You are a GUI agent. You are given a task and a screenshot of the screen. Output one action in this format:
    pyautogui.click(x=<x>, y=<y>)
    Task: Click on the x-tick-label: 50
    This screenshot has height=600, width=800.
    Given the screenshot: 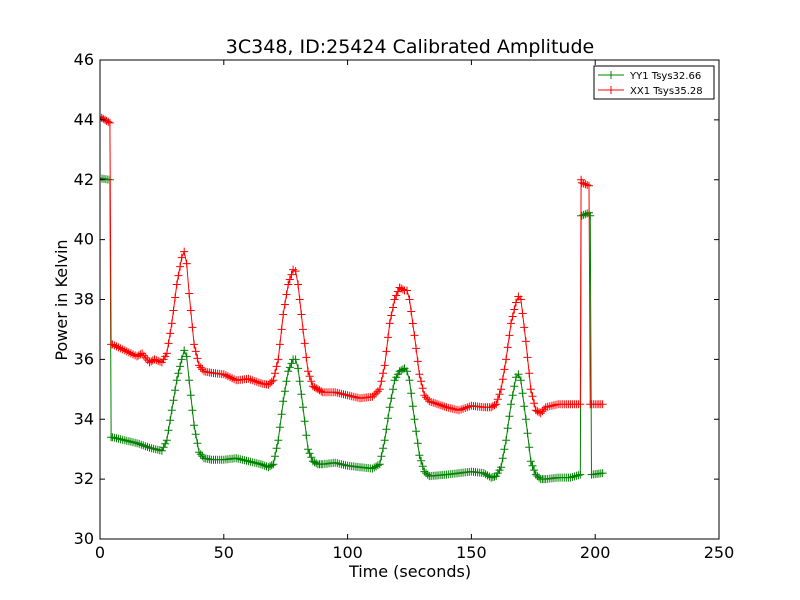 What is the action you would take?
    pyautogui.click(x=224, y=552)
    